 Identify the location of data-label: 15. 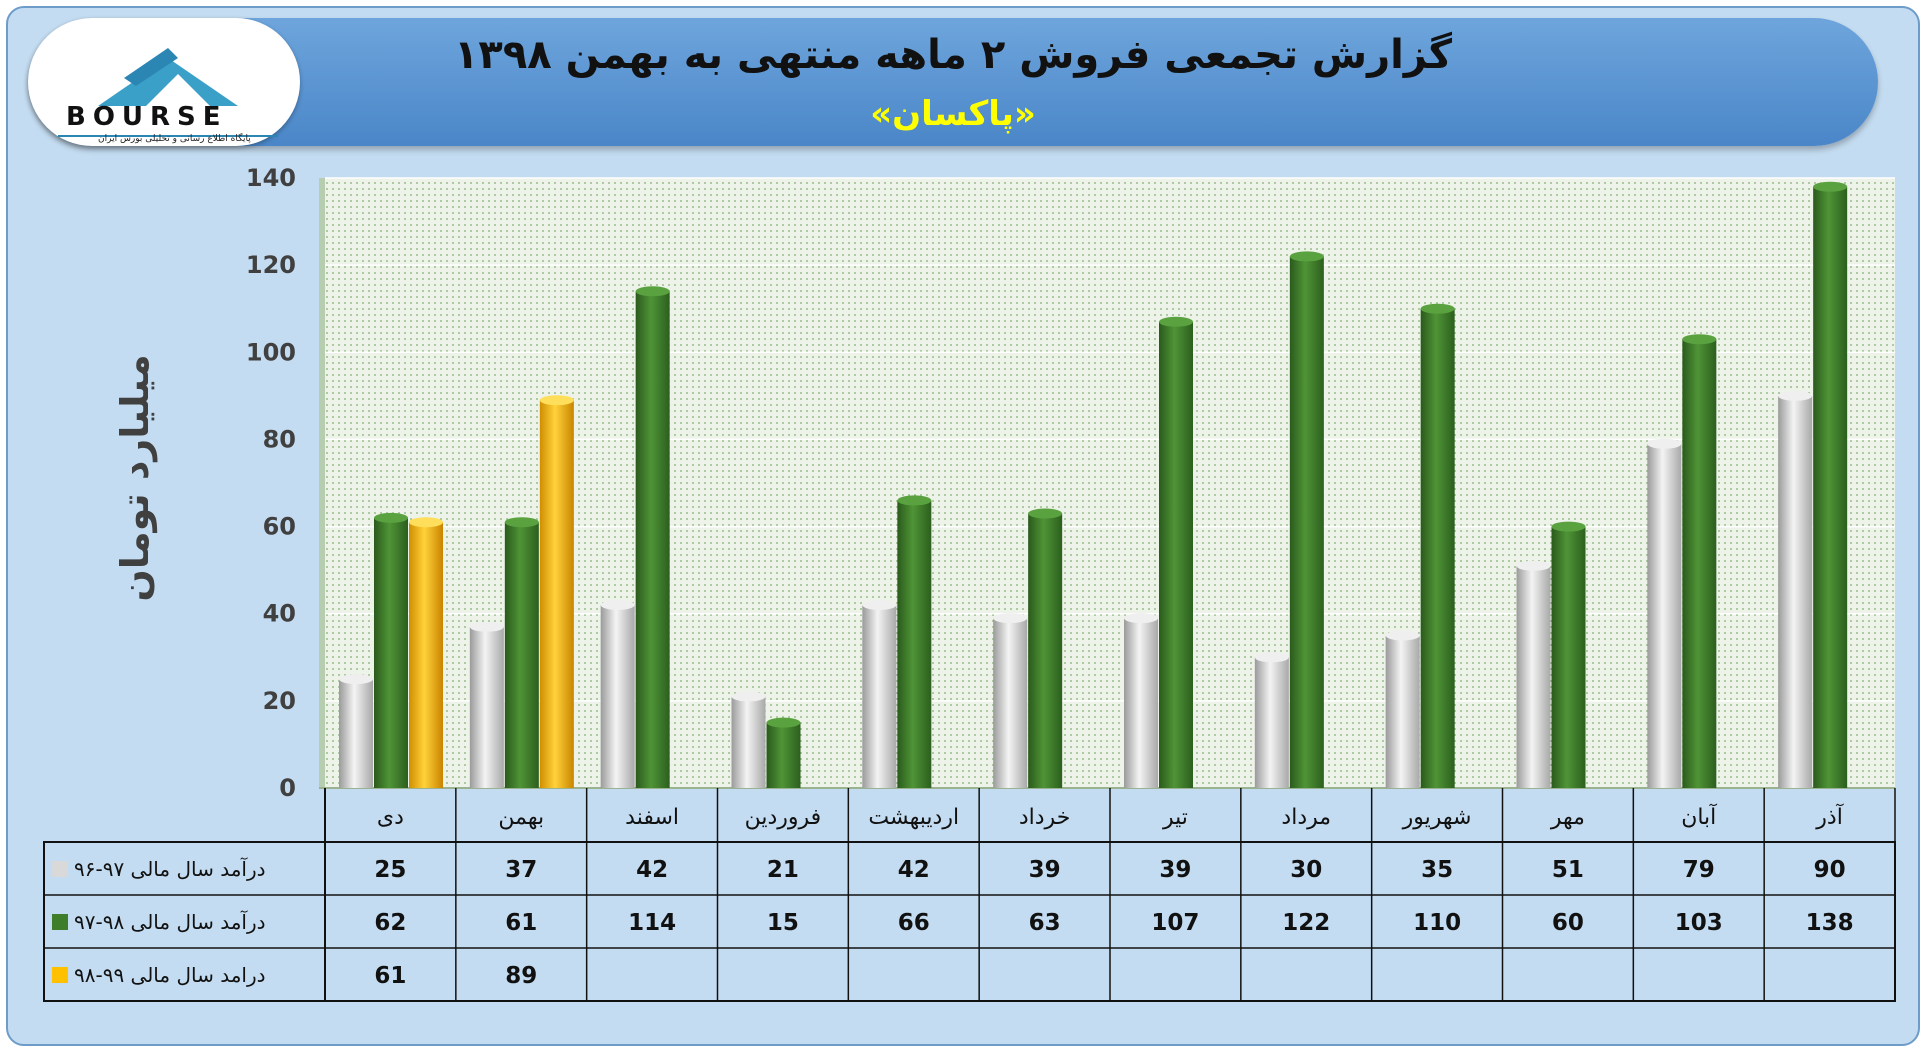
(783, 923).